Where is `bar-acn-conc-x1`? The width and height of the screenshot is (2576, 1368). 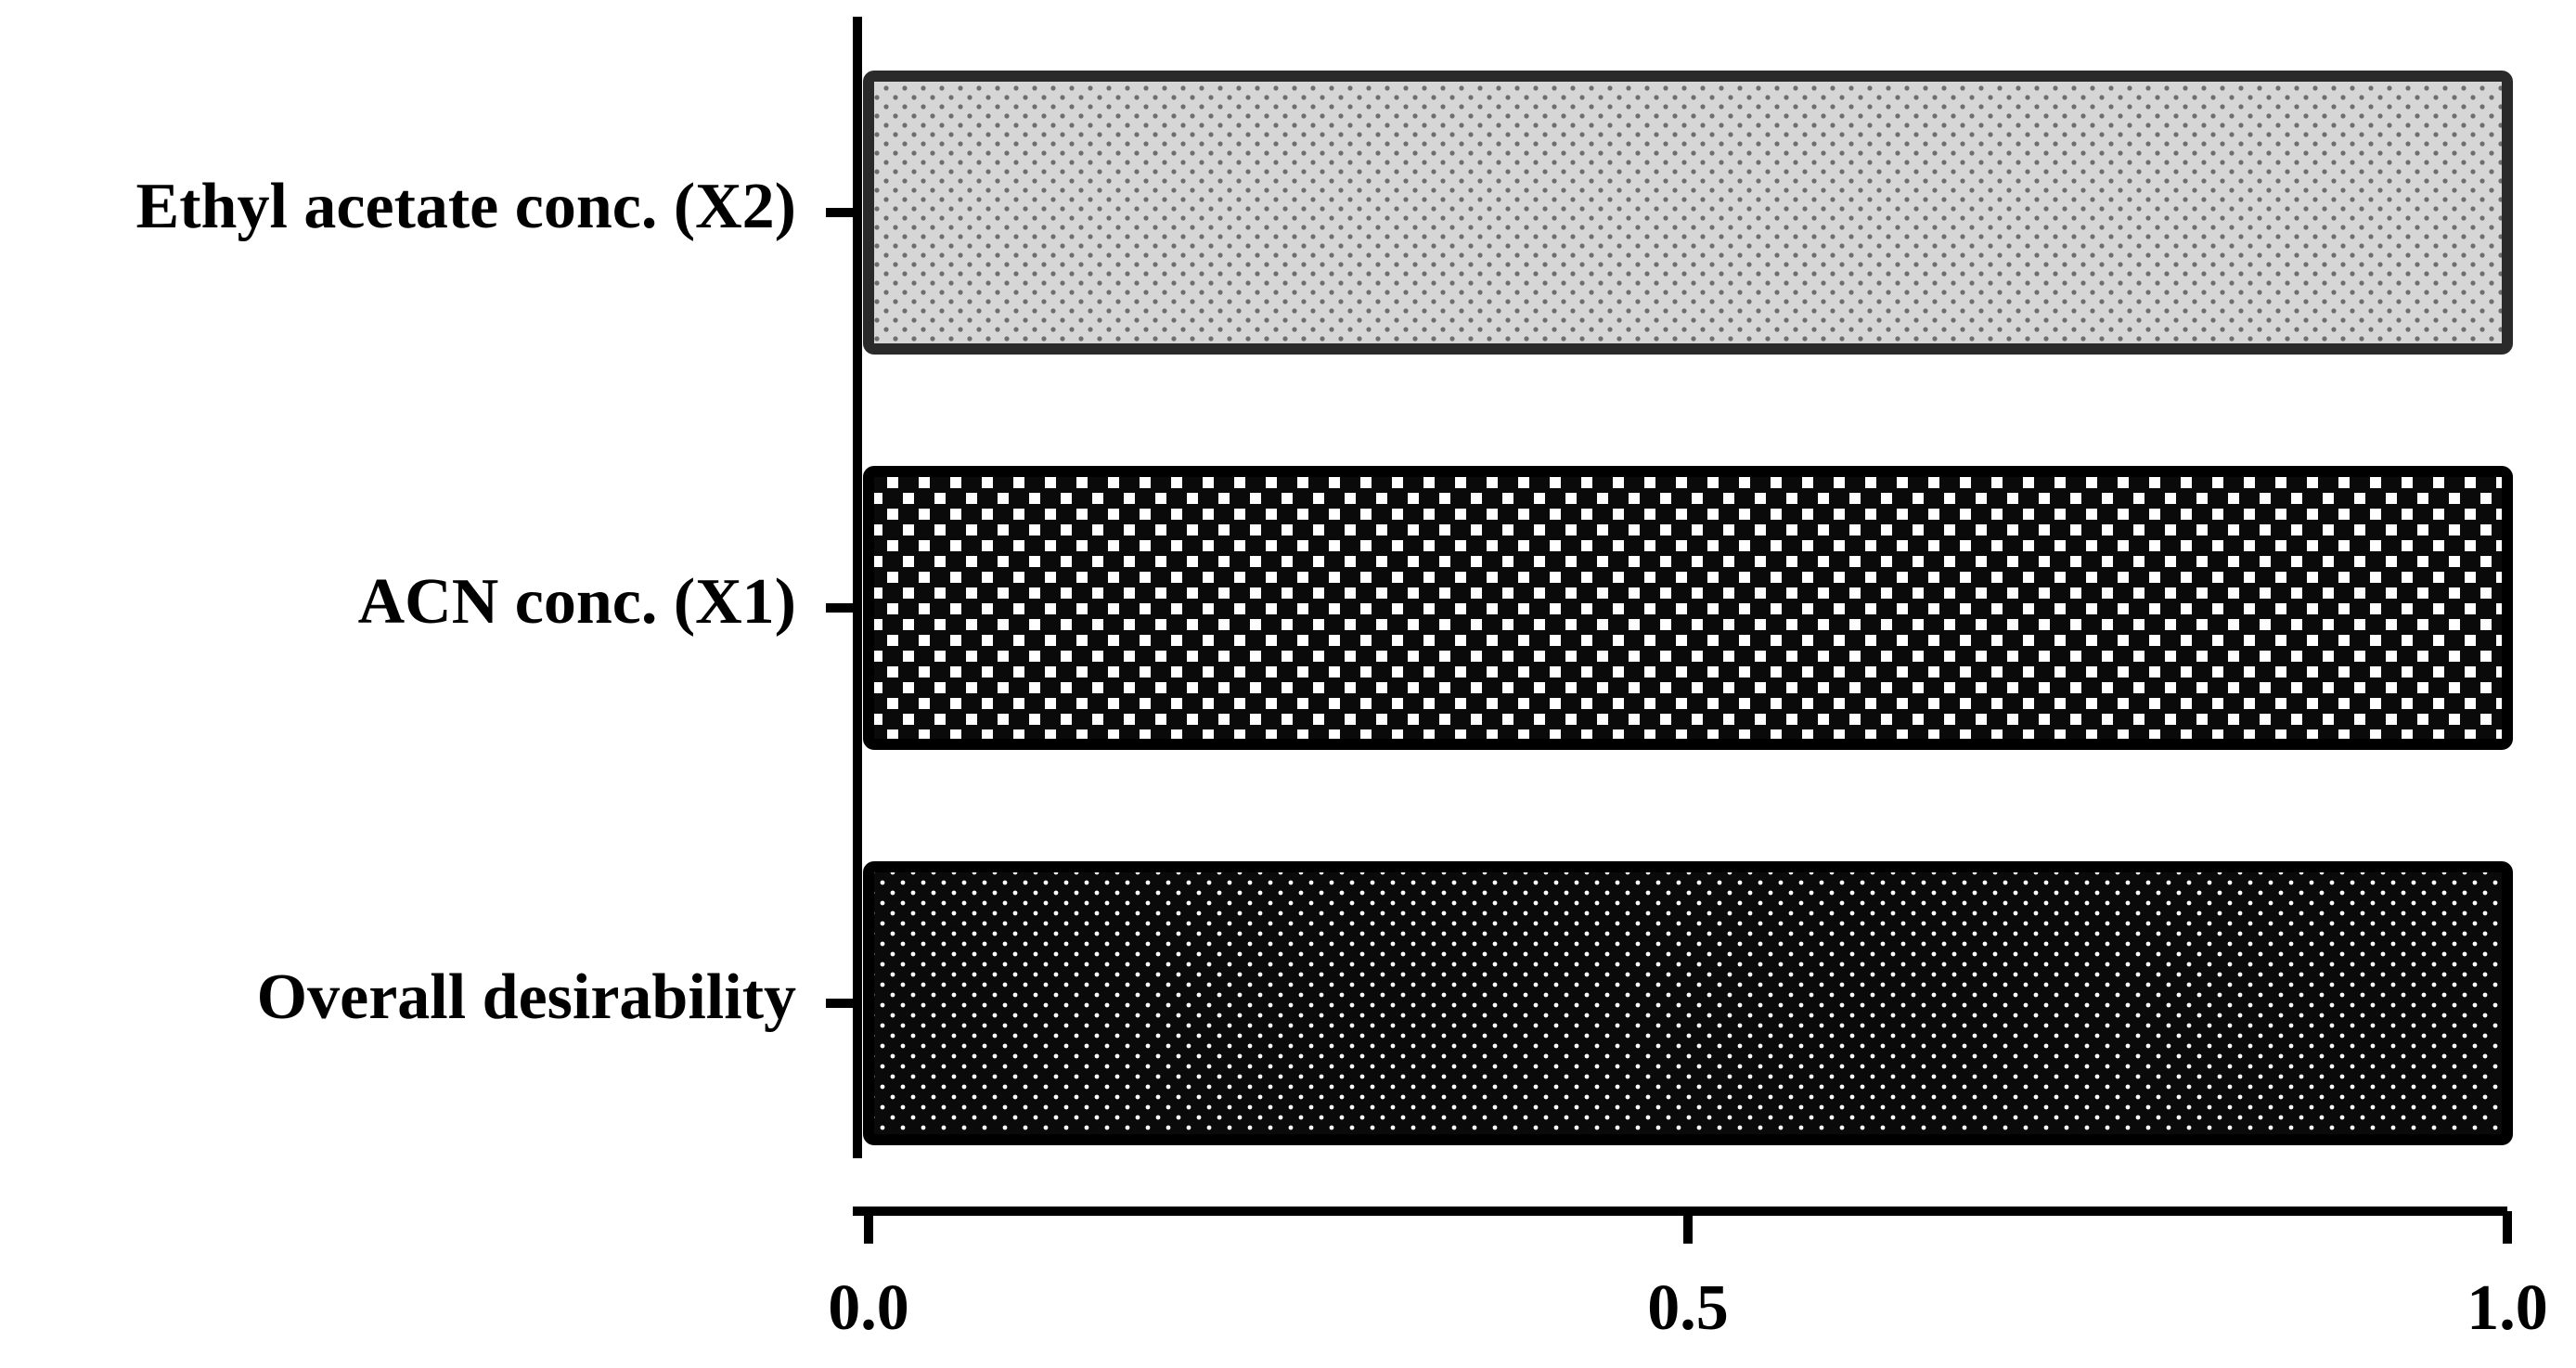 bar-acn-conc-x1 is located at coordinates (1688, 608).